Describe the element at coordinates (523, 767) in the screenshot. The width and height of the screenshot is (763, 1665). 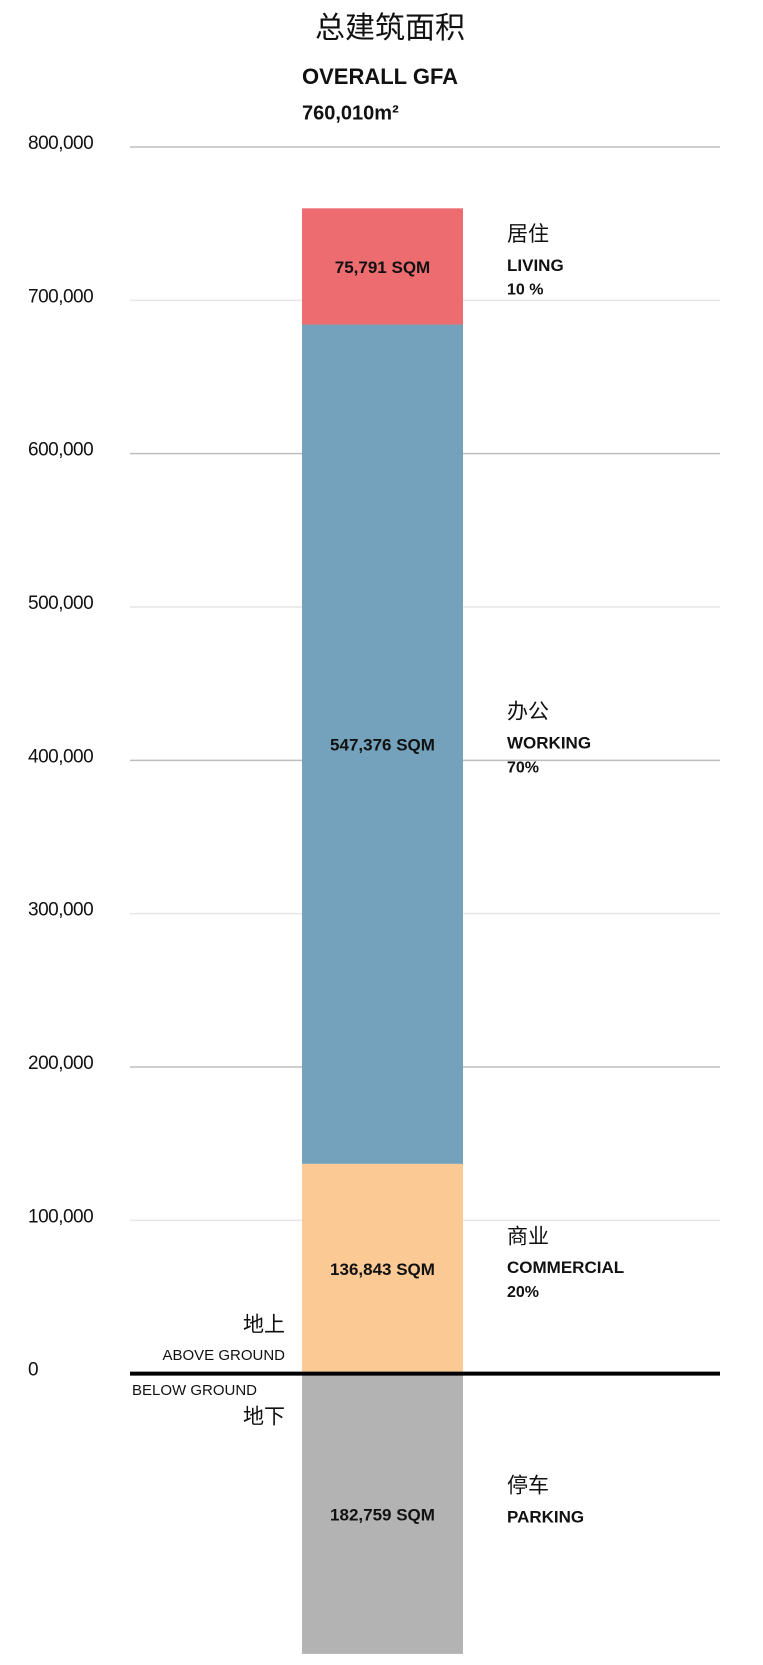
I see `share-label: 70%` at that location.